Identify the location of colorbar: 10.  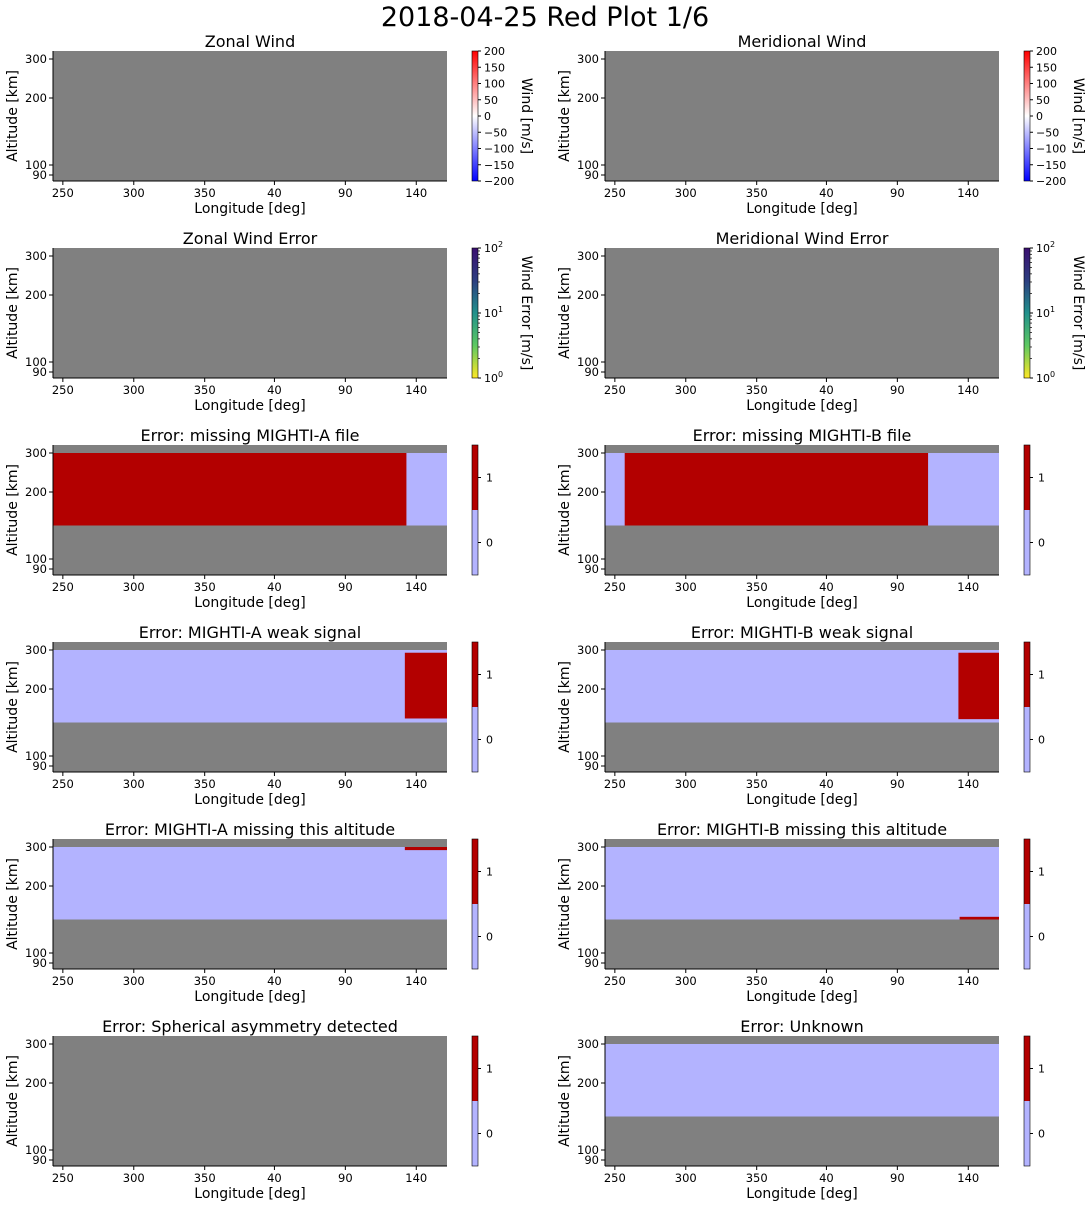
(1034, 1101).